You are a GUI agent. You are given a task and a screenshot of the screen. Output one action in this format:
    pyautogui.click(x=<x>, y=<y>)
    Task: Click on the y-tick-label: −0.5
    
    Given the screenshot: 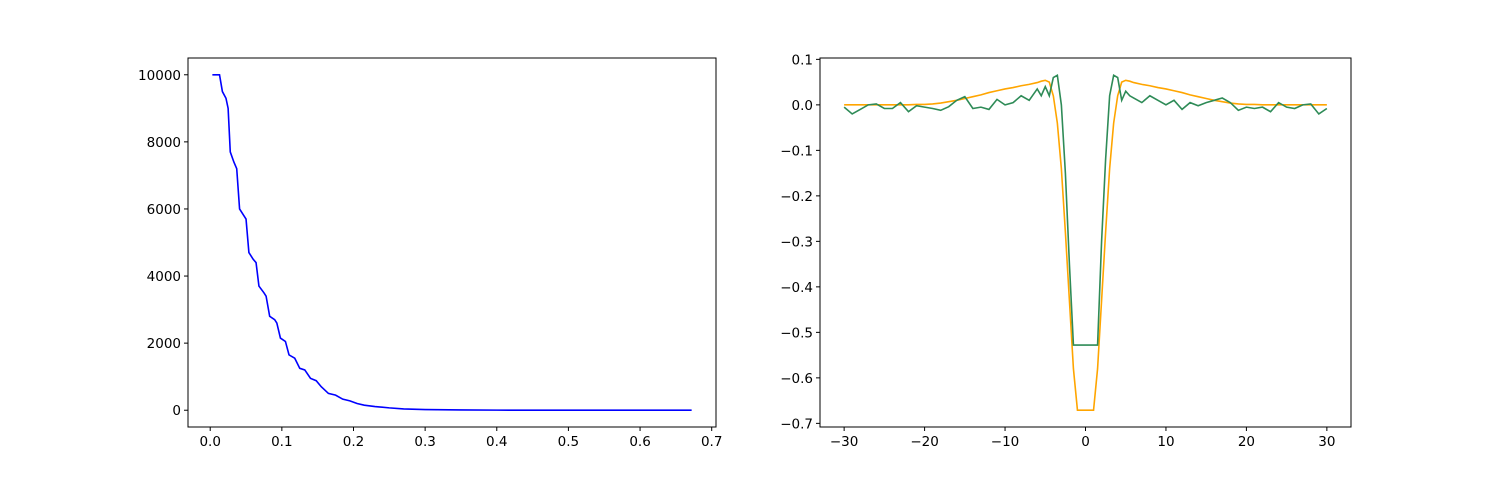 What is the action you would take?
    pyautogui.click(x=796, y=333)
    